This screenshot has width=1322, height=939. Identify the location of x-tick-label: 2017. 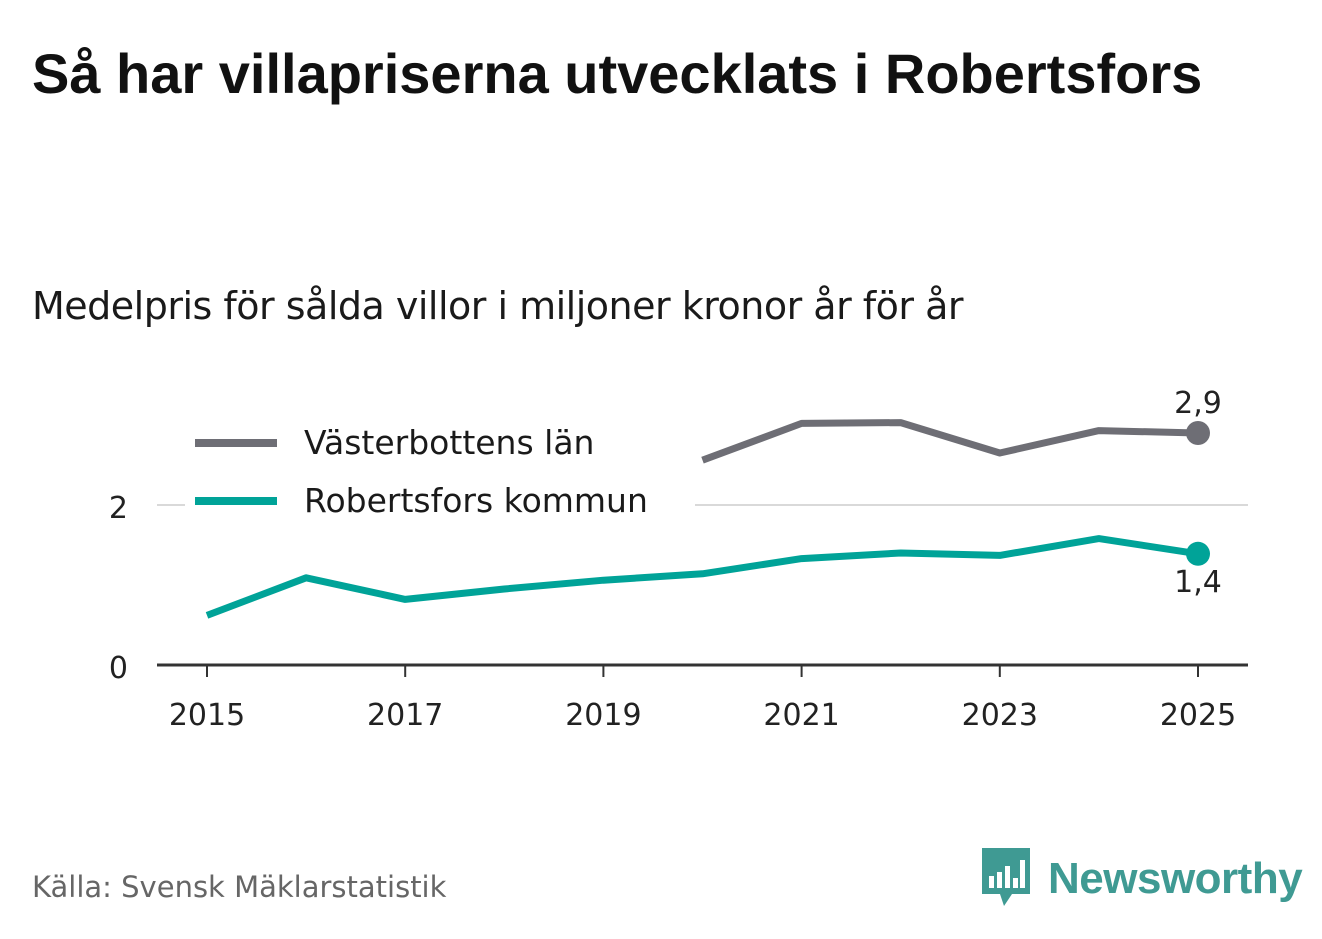
(405, 715).